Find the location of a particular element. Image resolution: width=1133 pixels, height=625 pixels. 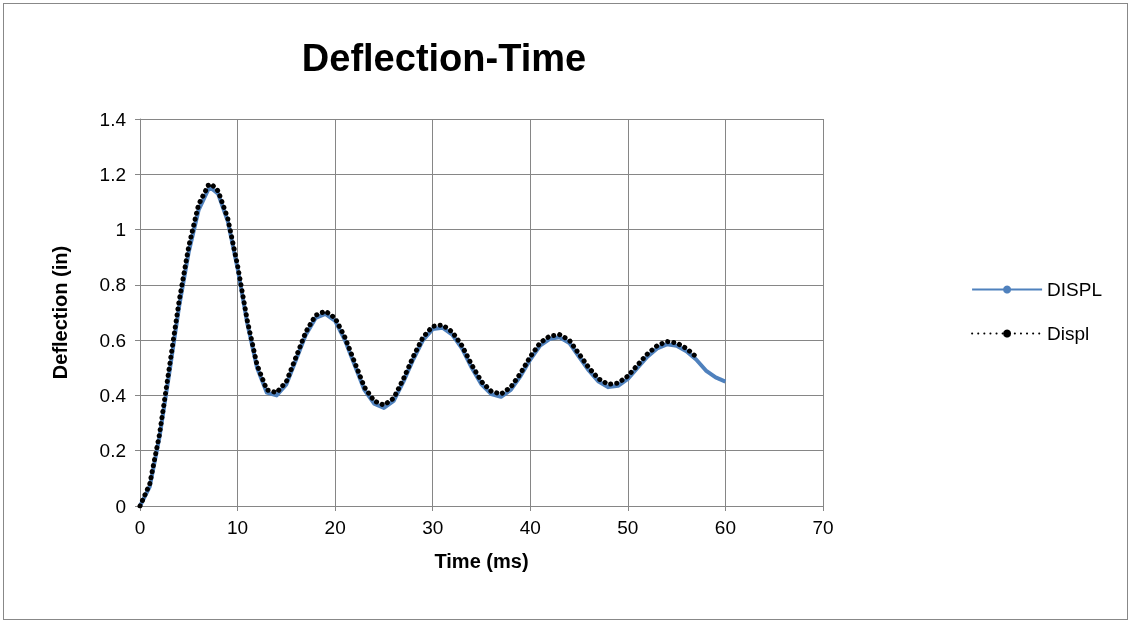

legend-label: Displ is located at coordinates (1068, 333).